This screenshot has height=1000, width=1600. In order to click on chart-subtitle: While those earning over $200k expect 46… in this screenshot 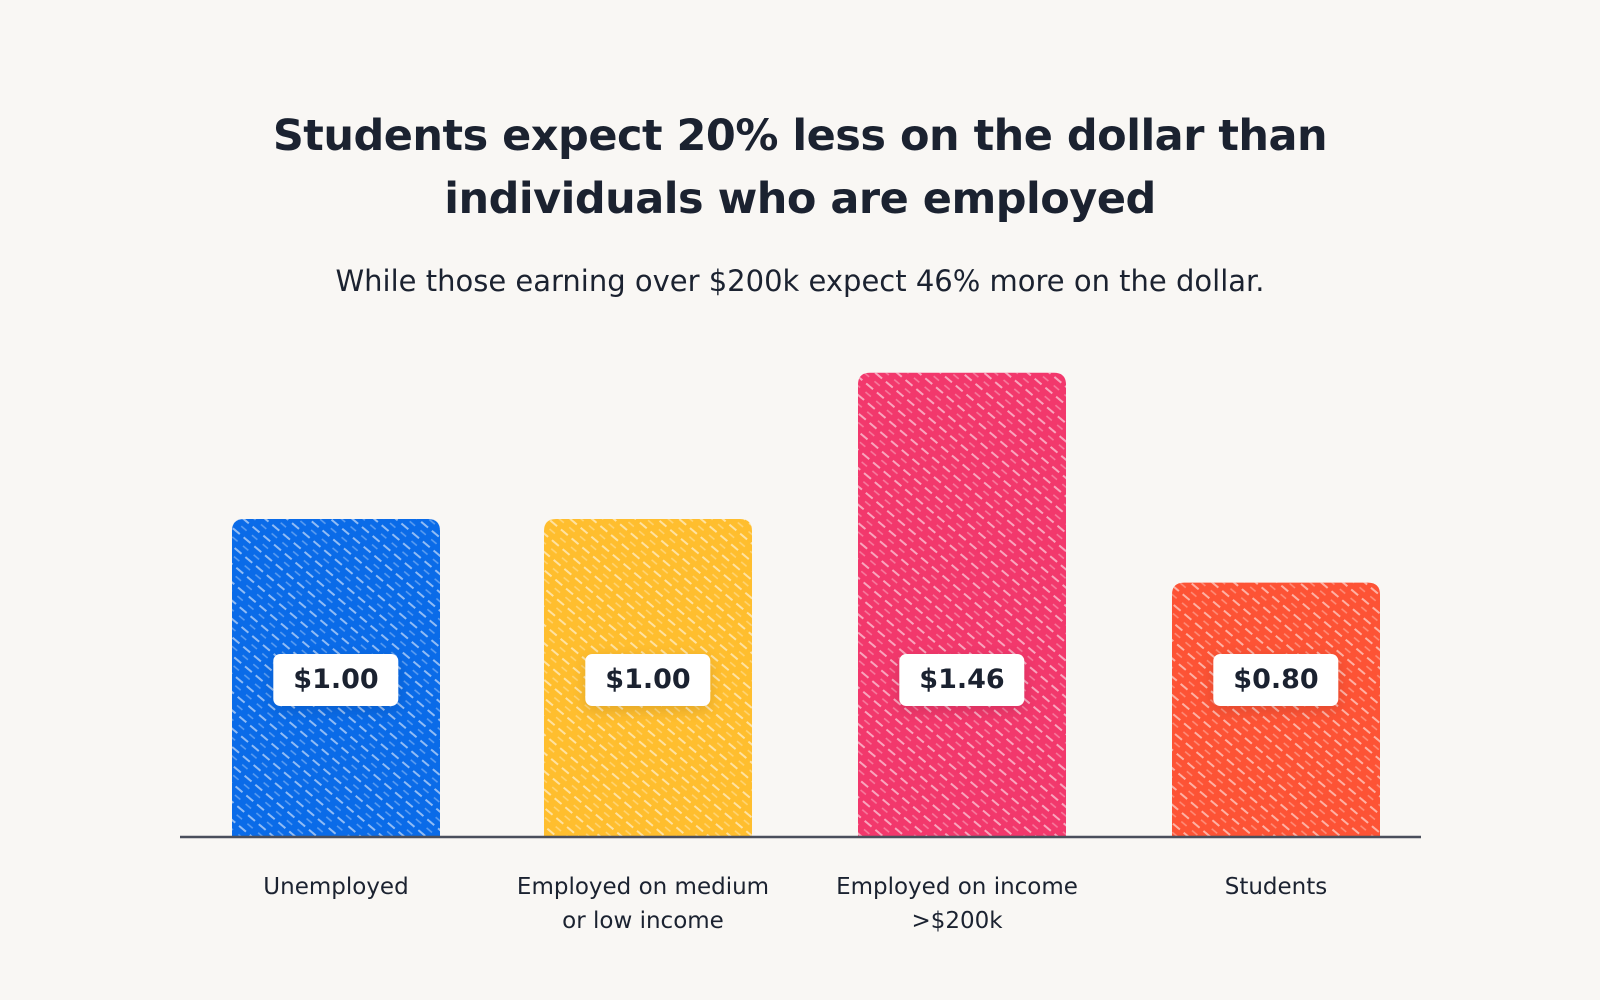, I will do `click(800, 281)`.